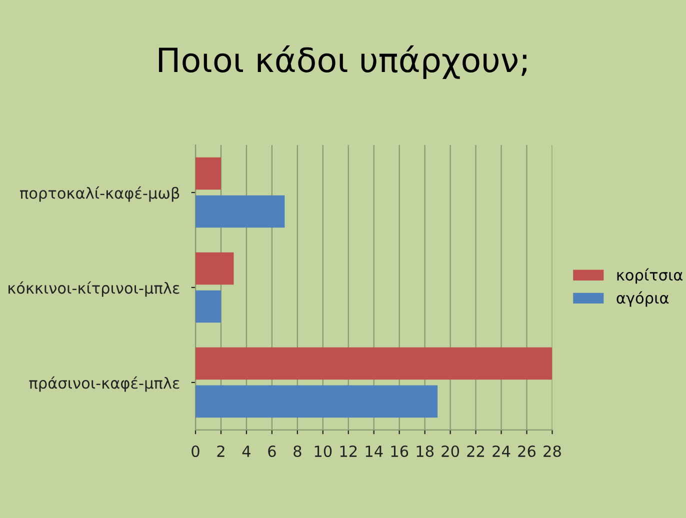  I want to click on x-tick-label: 26, so click(527, 451).